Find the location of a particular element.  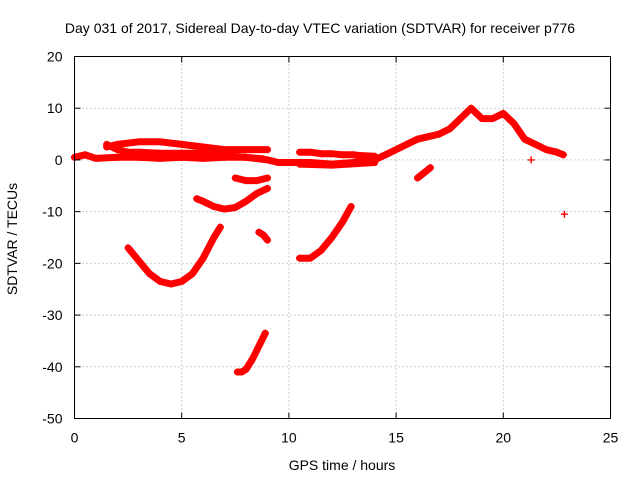

y-tick-label: -10 is located at coordinates (52, 212).